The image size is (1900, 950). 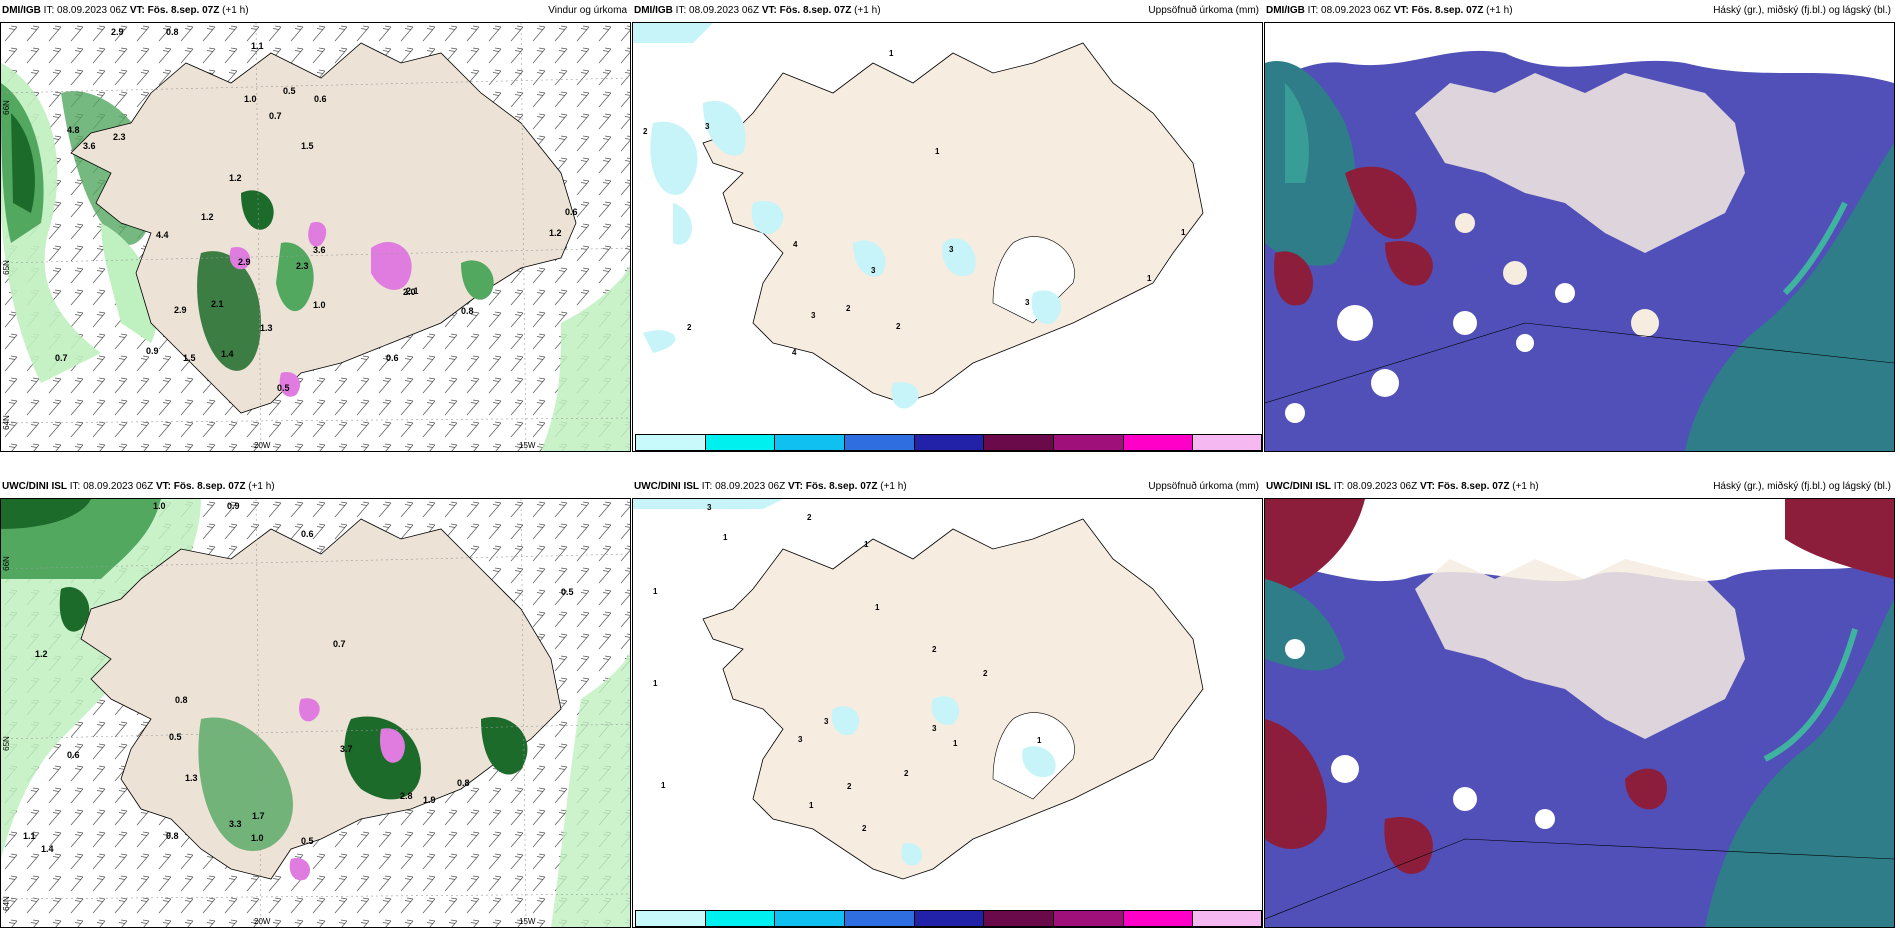 I want to click on wind-map-svg, so click(x=315, y=713).